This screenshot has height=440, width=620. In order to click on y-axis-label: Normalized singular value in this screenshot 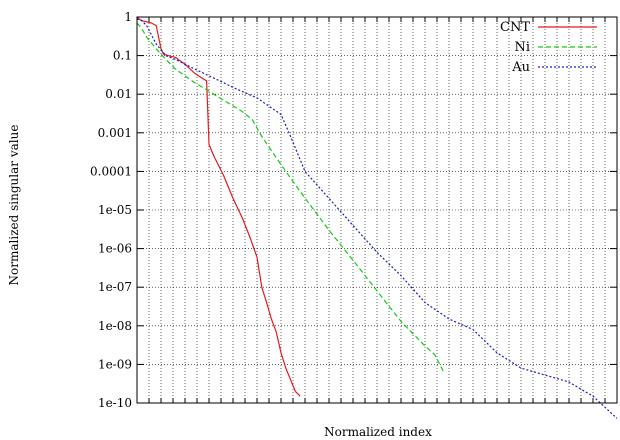, I will do `click(14, 205)`.